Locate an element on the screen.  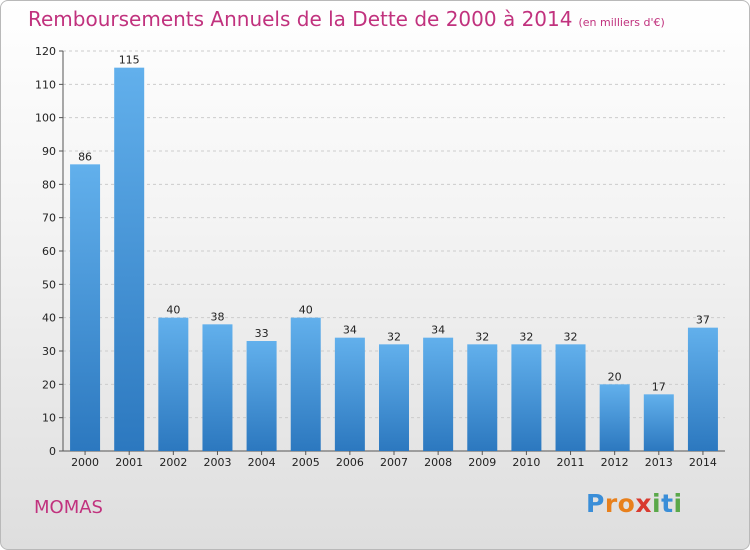
bar-value-label: 37 is located at coordinates (703, 320).